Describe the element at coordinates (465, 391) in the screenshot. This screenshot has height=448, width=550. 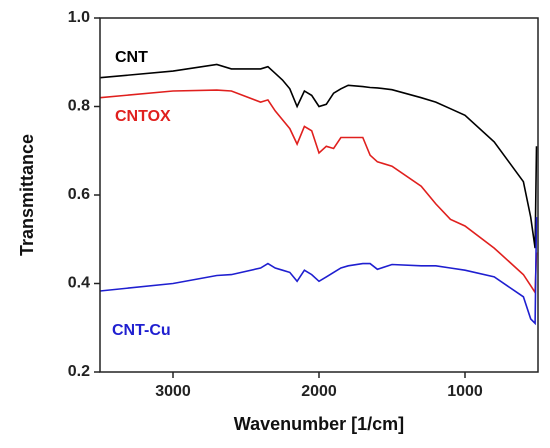
I see `x-tick-label: 1000` at that location.